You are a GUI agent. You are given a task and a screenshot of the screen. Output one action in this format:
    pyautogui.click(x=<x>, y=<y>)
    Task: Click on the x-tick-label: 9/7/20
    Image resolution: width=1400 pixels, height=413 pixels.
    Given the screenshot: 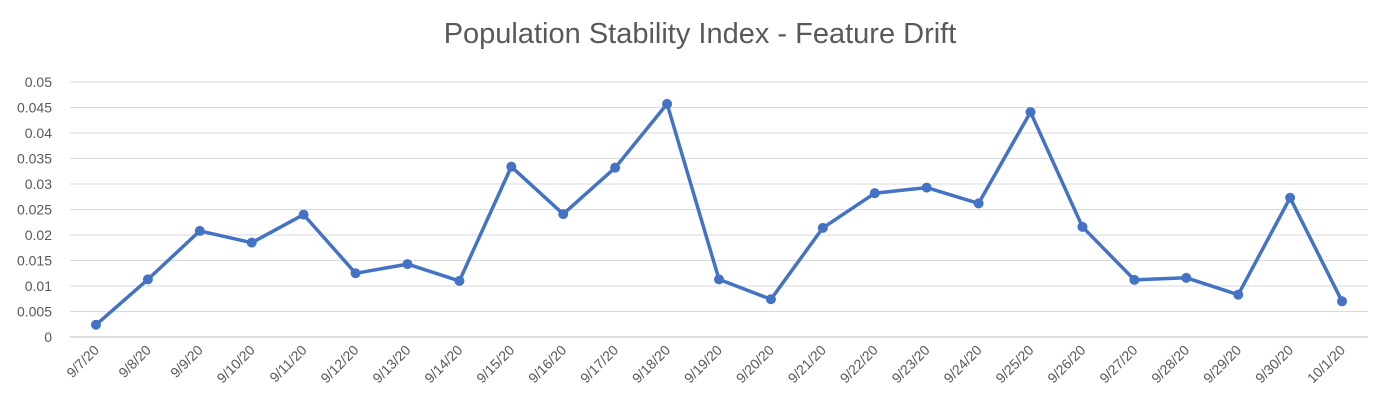 What is the action you would take?
    pyautogui.click(x=82, y=361)
    